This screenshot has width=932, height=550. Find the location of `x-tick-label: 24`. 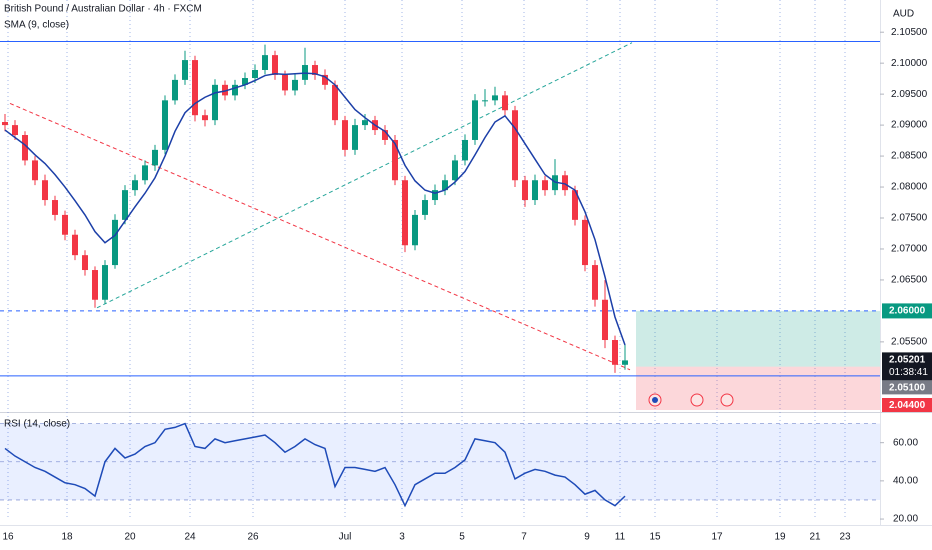

x-tick-label: 24 is located at coordinates (190, 537).